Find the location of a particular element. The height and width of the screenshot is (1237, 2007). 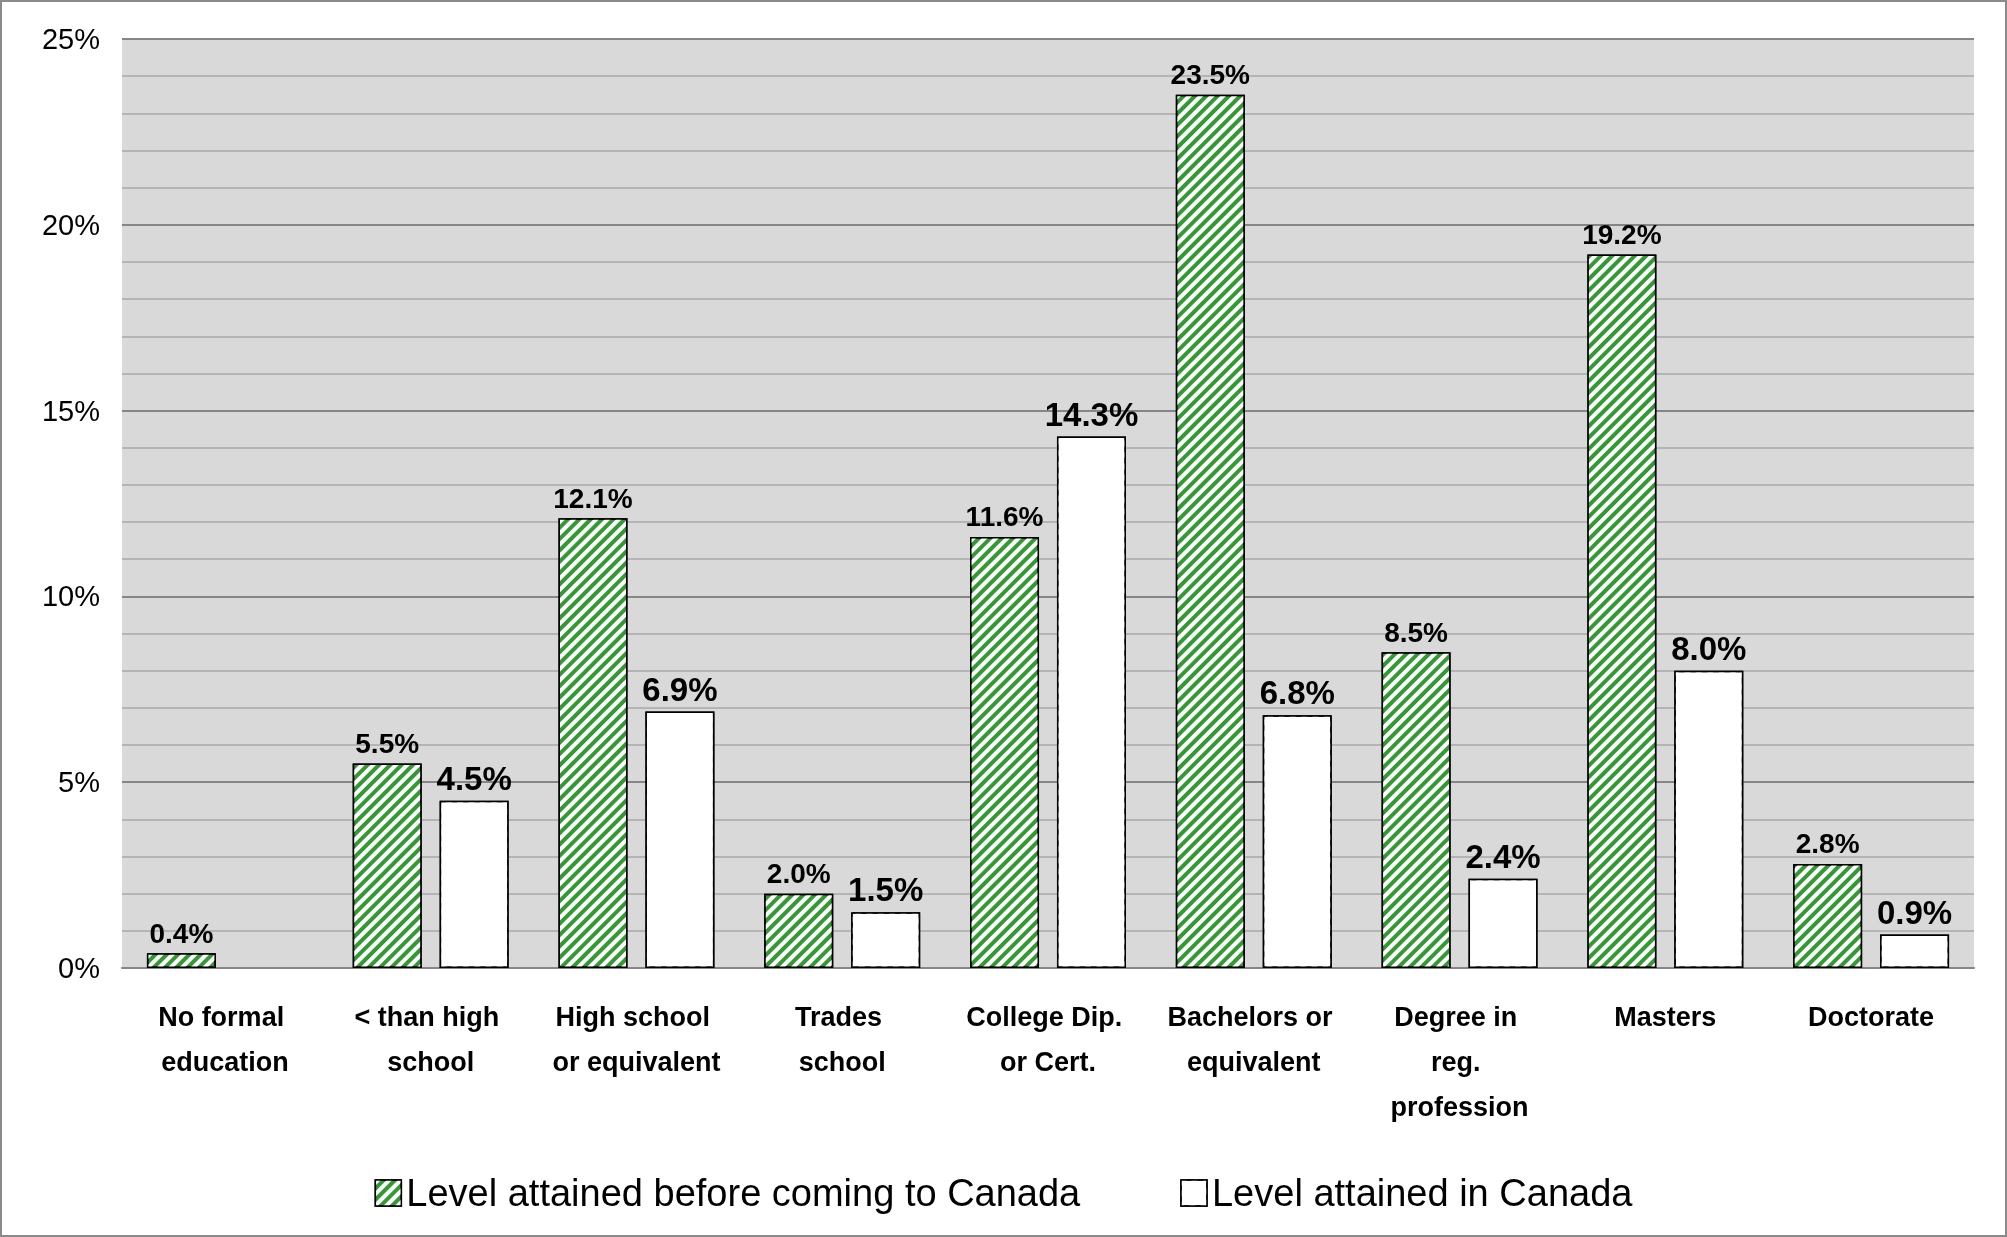

y-tick-label: 10% is located at coordinates (70, 596).